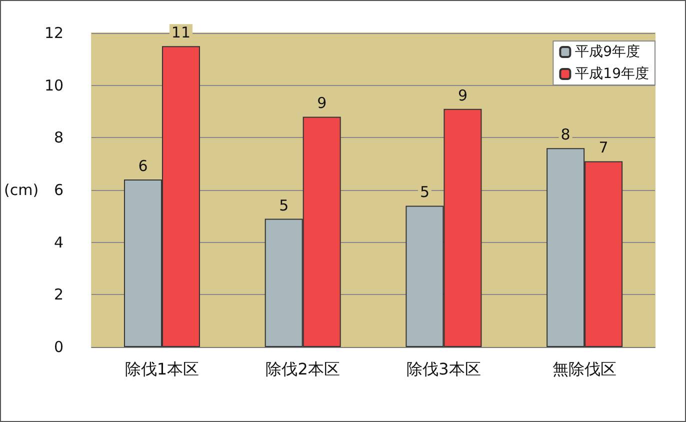 The width and height of the screenshot is (686, 422). I want to click on x-tick-label: 除伐3本区, so click(443, 369).